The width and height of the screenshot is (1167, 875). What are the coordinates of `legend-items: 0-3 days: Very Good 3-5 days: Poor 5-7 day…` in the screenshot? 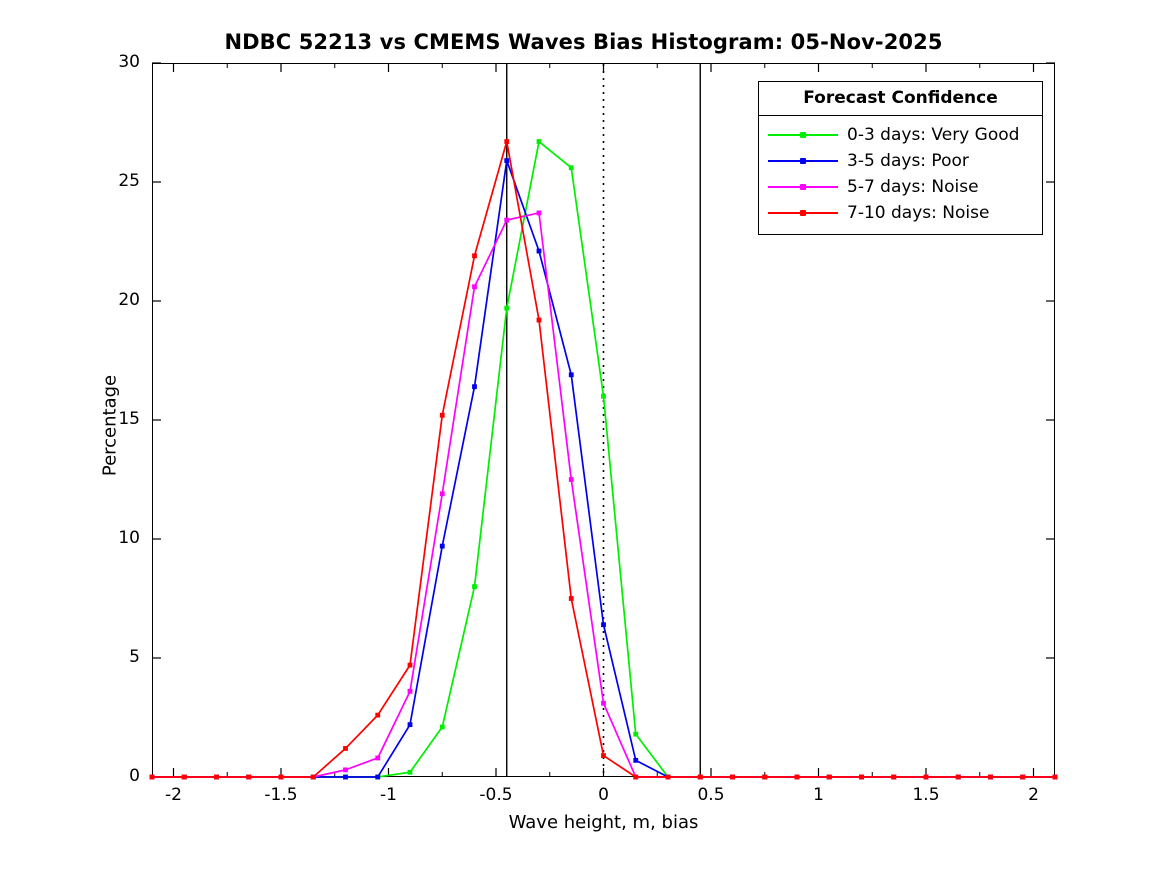 It's located at (900, 175).